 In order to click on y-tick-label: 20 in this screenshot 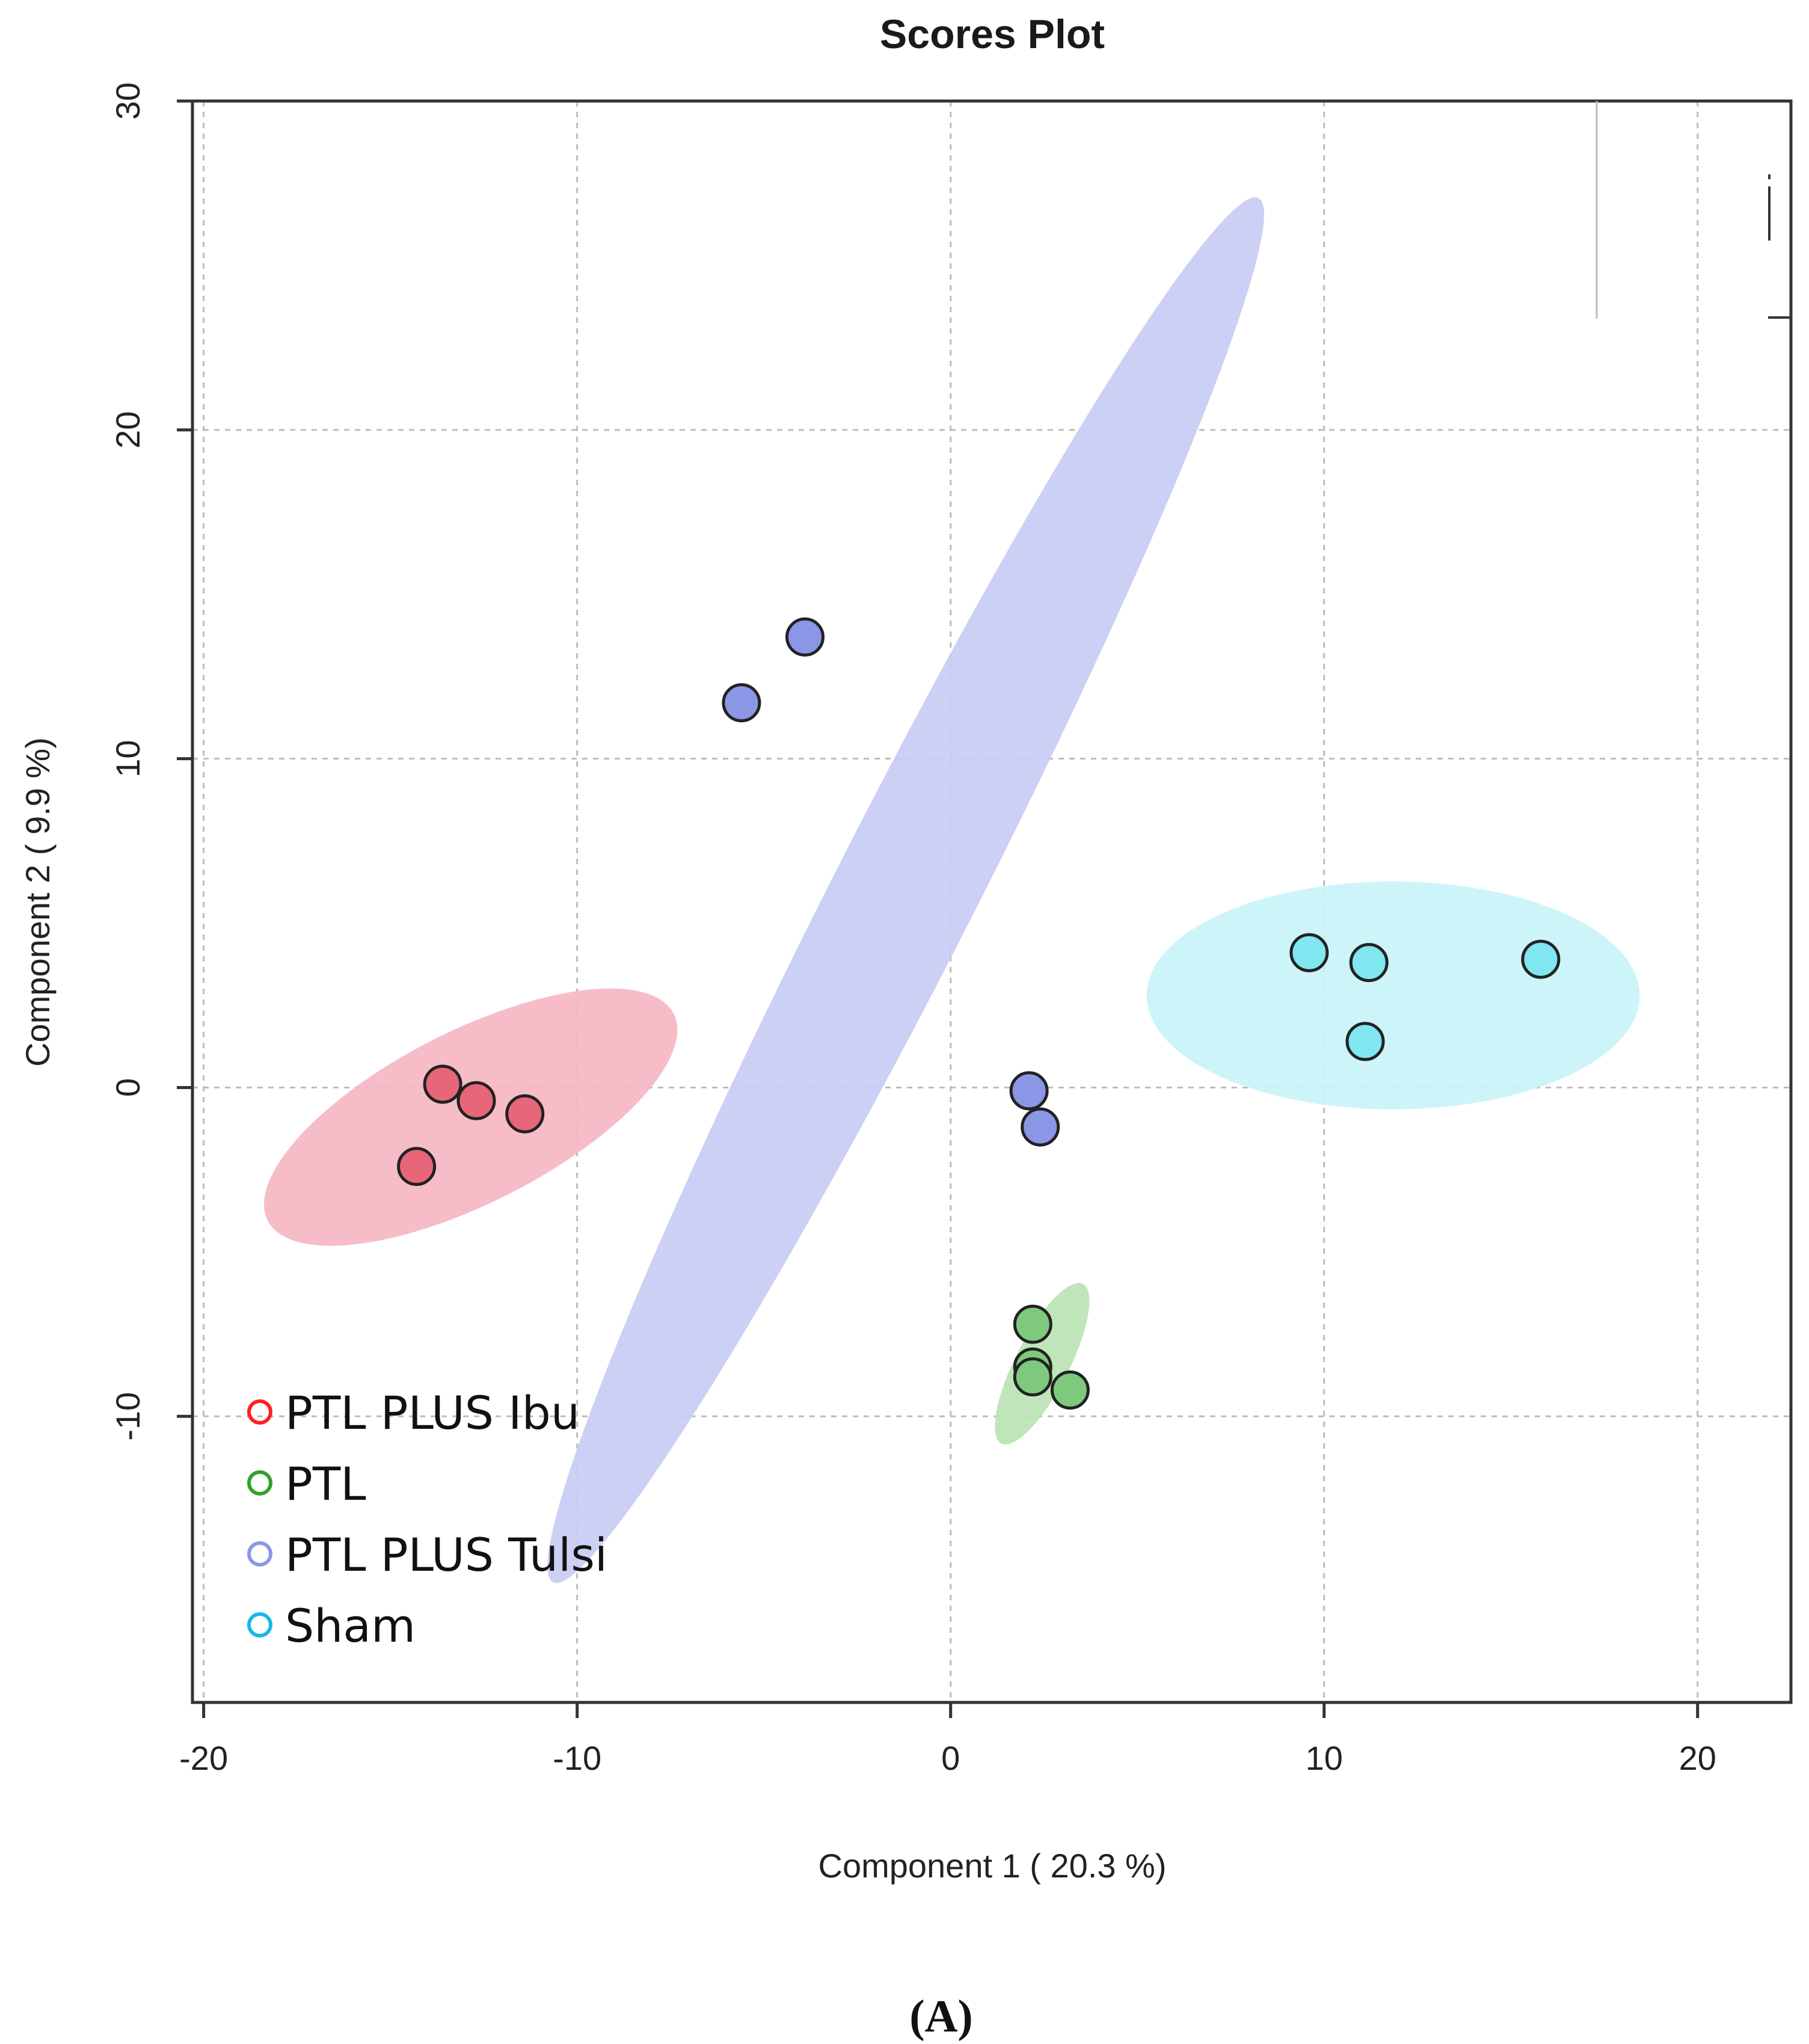, I will do `click(128, 430)`.